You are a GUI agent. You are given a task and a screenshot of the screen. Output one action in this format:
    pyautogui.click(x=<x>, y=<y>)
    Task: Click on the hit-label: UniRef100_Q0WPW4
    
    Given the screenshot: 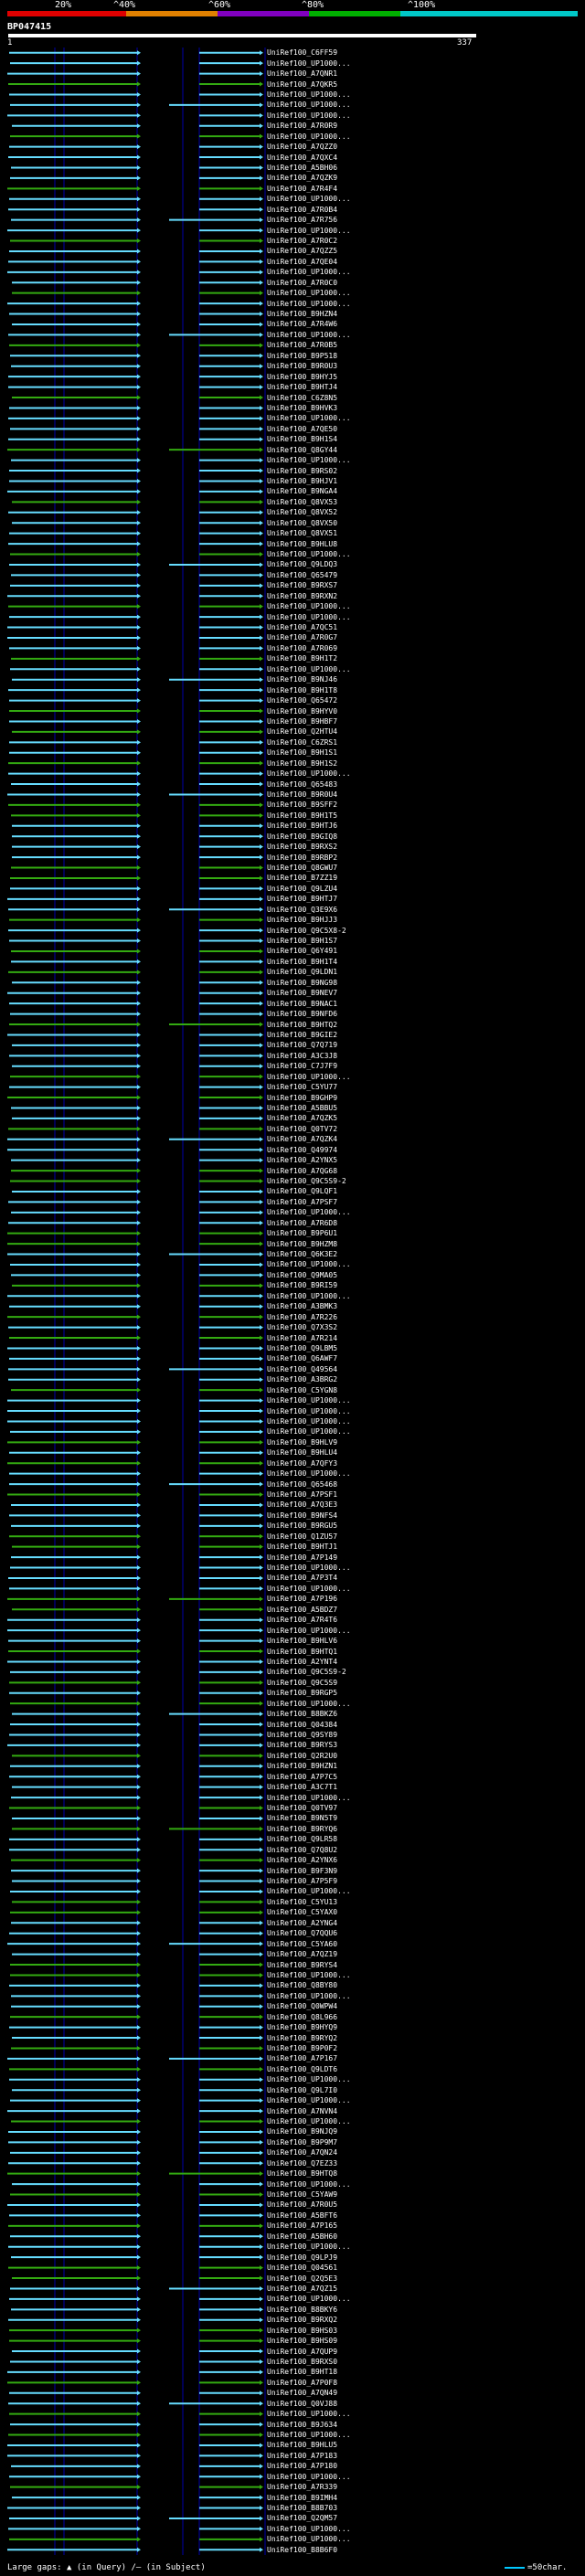 What is the action you would take?
    pyautogui.click(x=302, y=2006)
    